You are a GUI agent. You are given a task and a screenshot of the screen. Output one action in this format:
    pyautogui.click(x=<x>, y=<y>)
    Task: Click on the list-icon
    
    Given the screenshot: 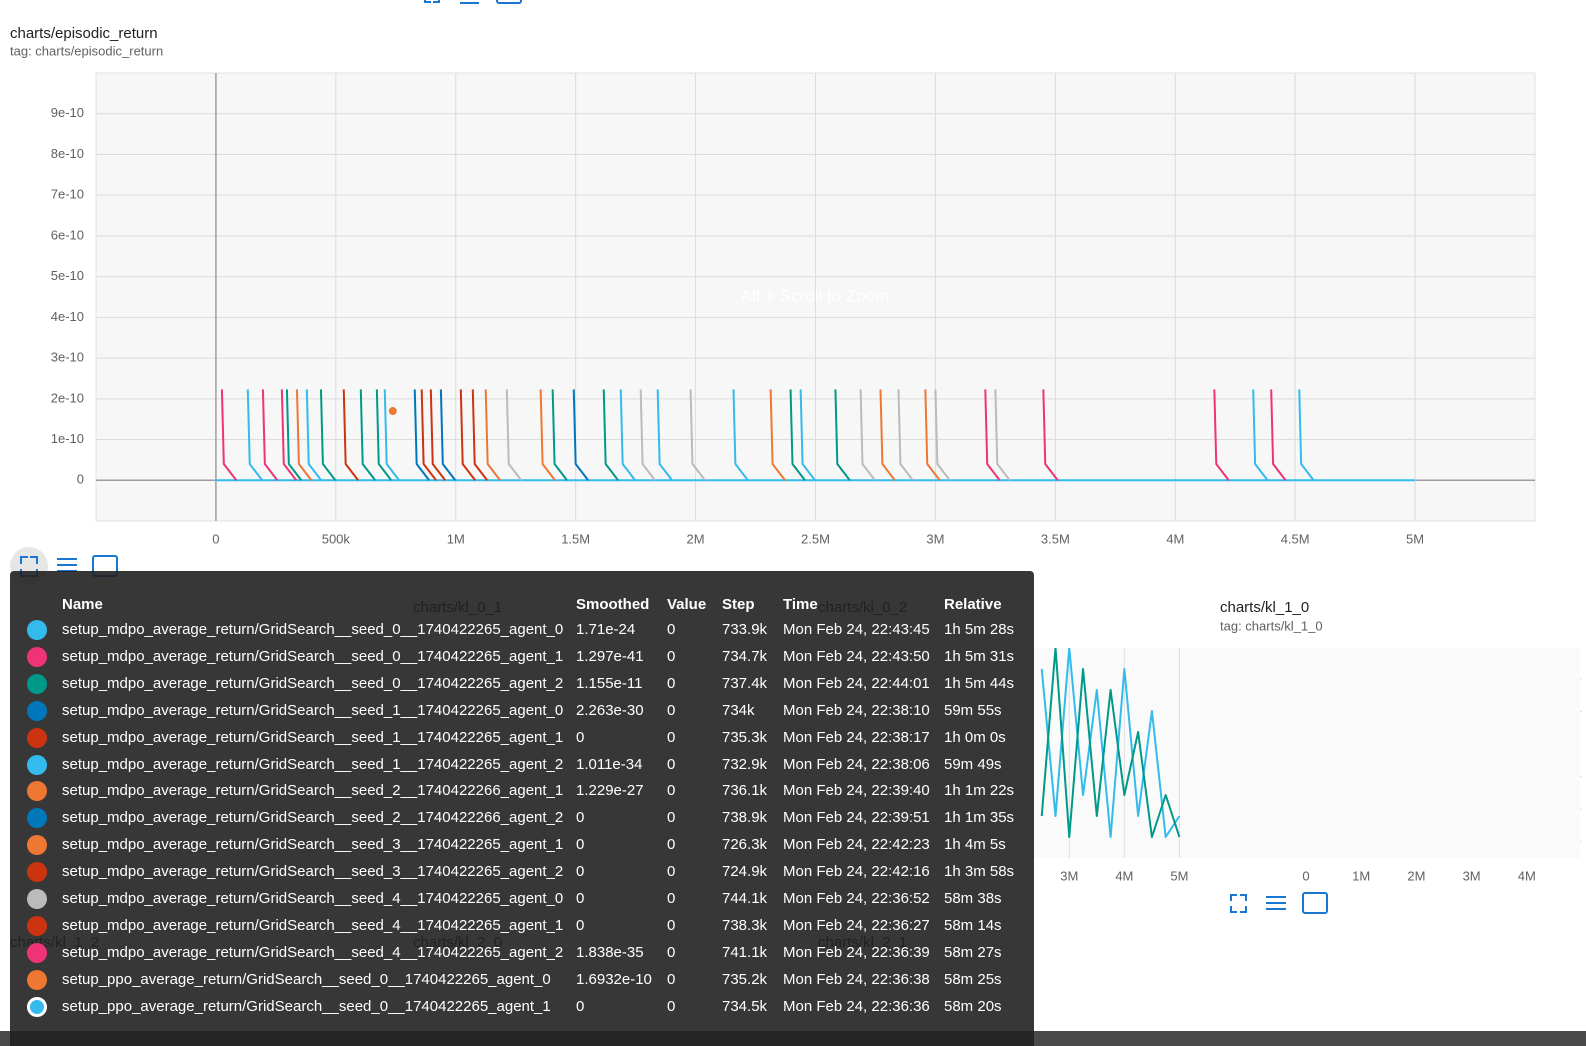 What is the action you would take?
    pyautogui.click(x=469, y=2)
    